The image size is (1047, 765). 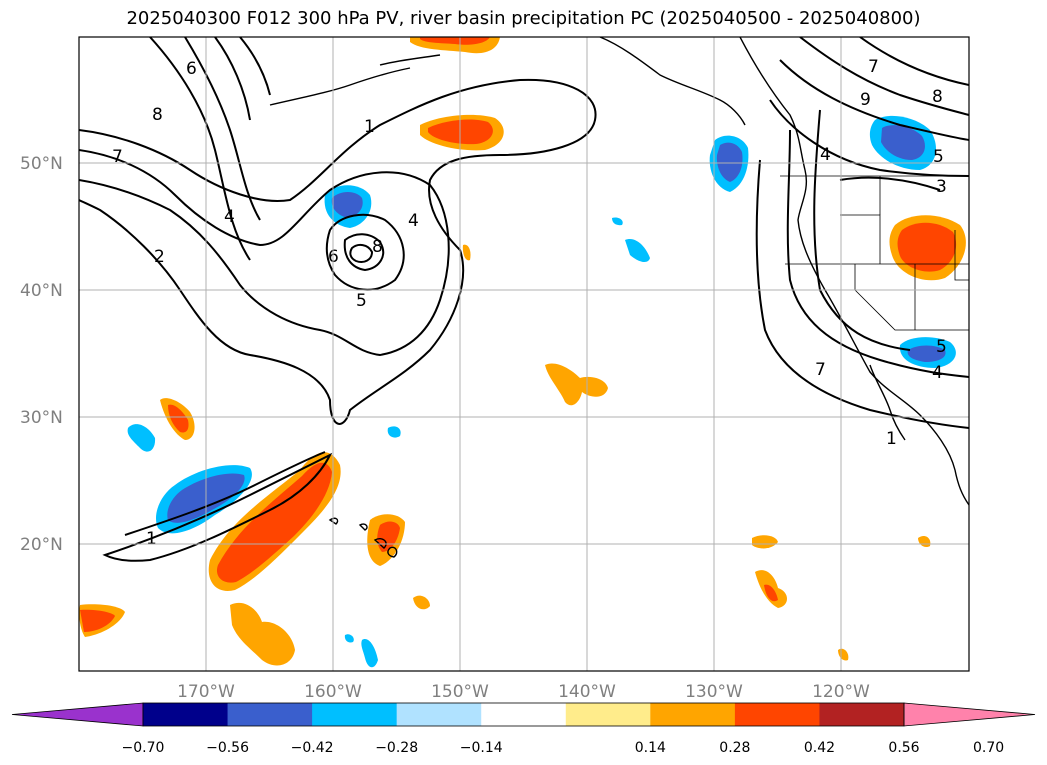 What do you see at coordinates (734, 748) in the screenshot?
I see `colorbar-tick-label: 0.28` at bounding box center [734, 748].